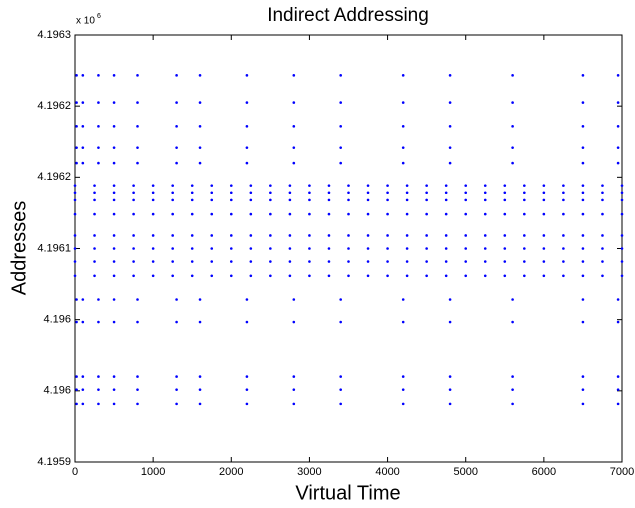 Image resolution: width=635 pixels, height=508 pixels. I want to click on x-tick-label: 5000, so click(465, 472).